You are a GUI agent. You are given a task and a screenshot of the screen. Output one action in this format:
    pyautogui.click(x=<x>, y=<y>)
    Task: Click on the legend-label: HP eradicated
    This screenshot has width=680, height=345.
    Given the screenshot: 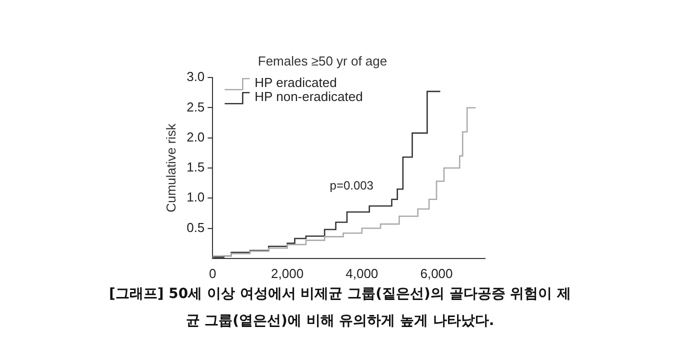 What is the action you would take?
    pyautogui.click(x=295, y=82)
    